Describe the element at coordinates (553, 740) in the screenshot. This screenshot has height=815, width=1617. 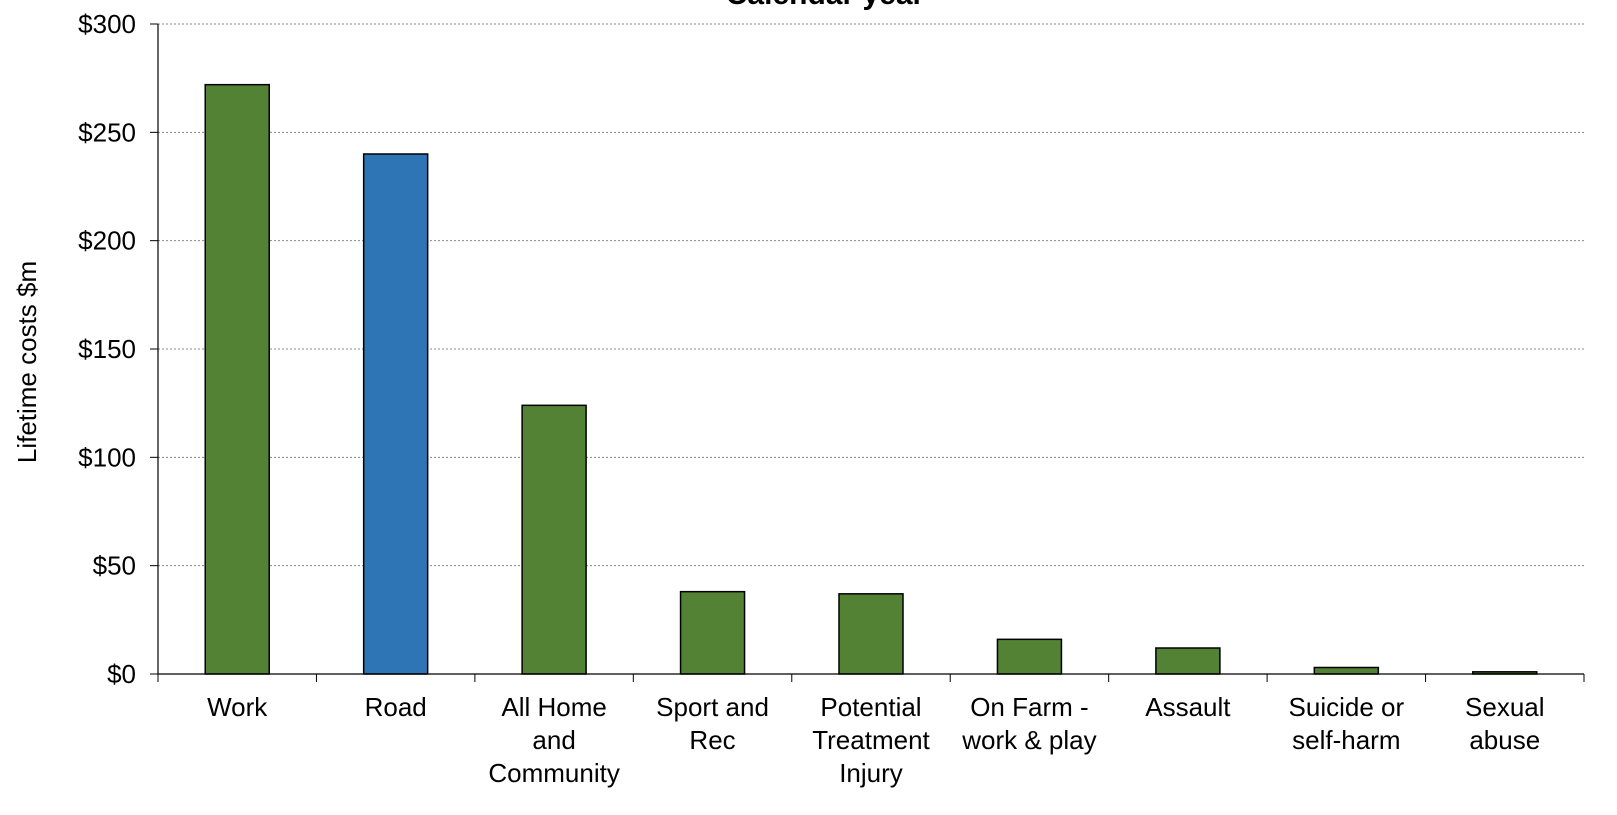
I see `x-tick-label: All Home and Community` at that location.